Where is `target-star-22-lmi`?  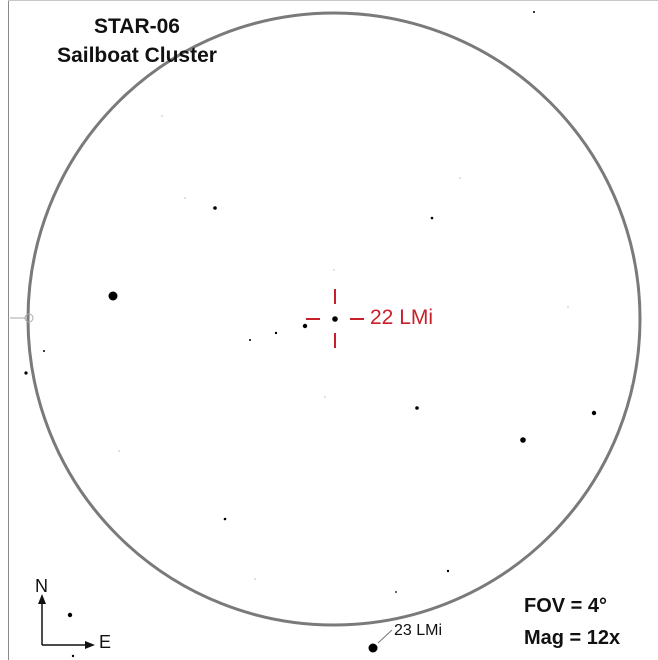
target-star-22-lmi is located at coordinates (335, 319).